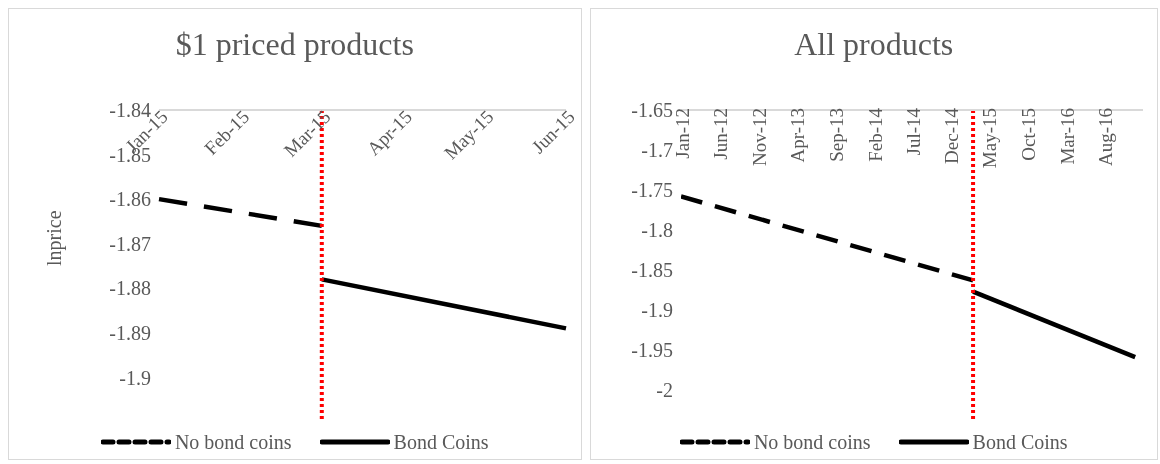  What do you see at coordinates (656, 150) in the screenshot?
I see `y-tick-label: -1.7` at bounding box center [656, 150].